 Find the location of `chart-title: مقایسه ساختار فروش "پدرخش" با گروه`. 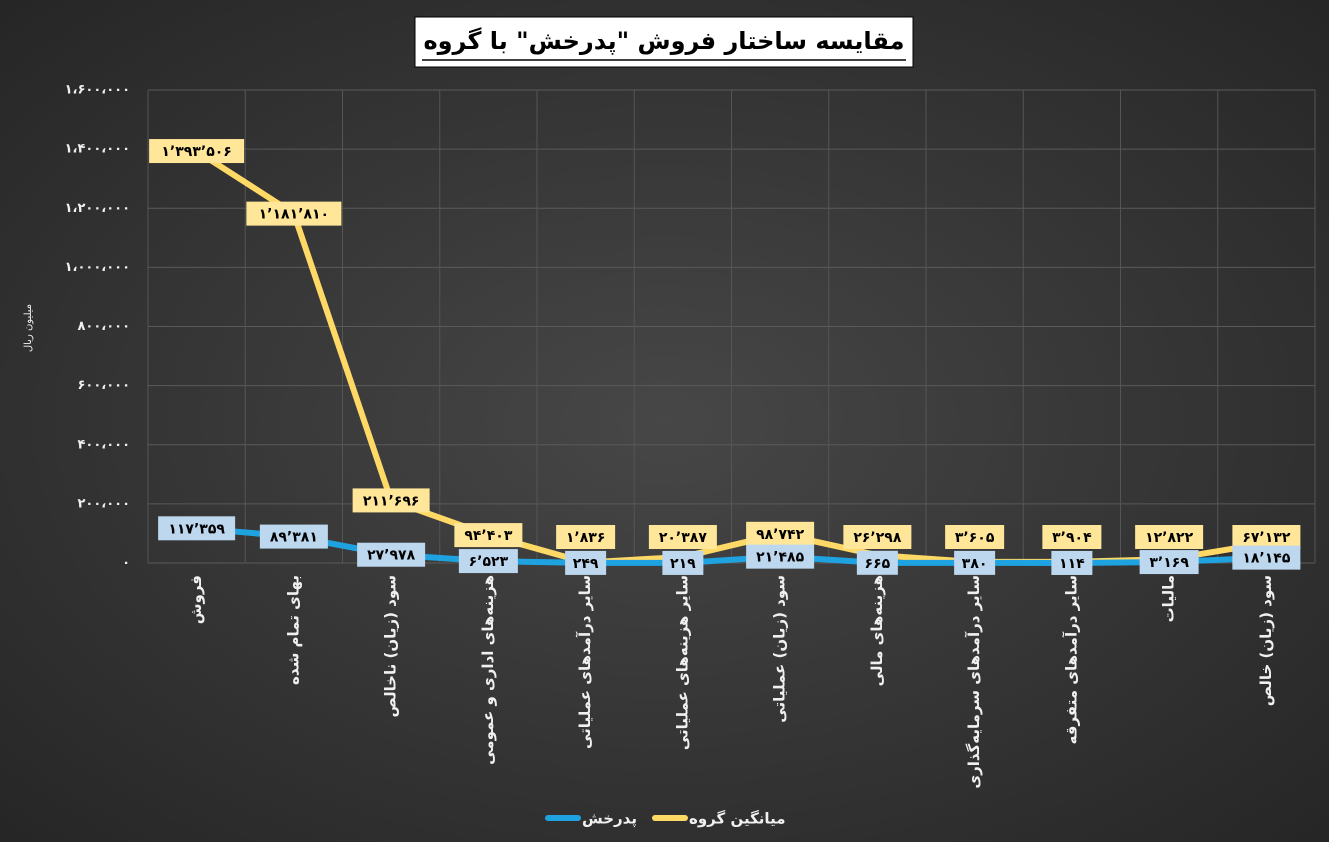

chart-title: مقایسه ساختار فروش "پدرخش" با گروه is located at coordinates (663, 41).